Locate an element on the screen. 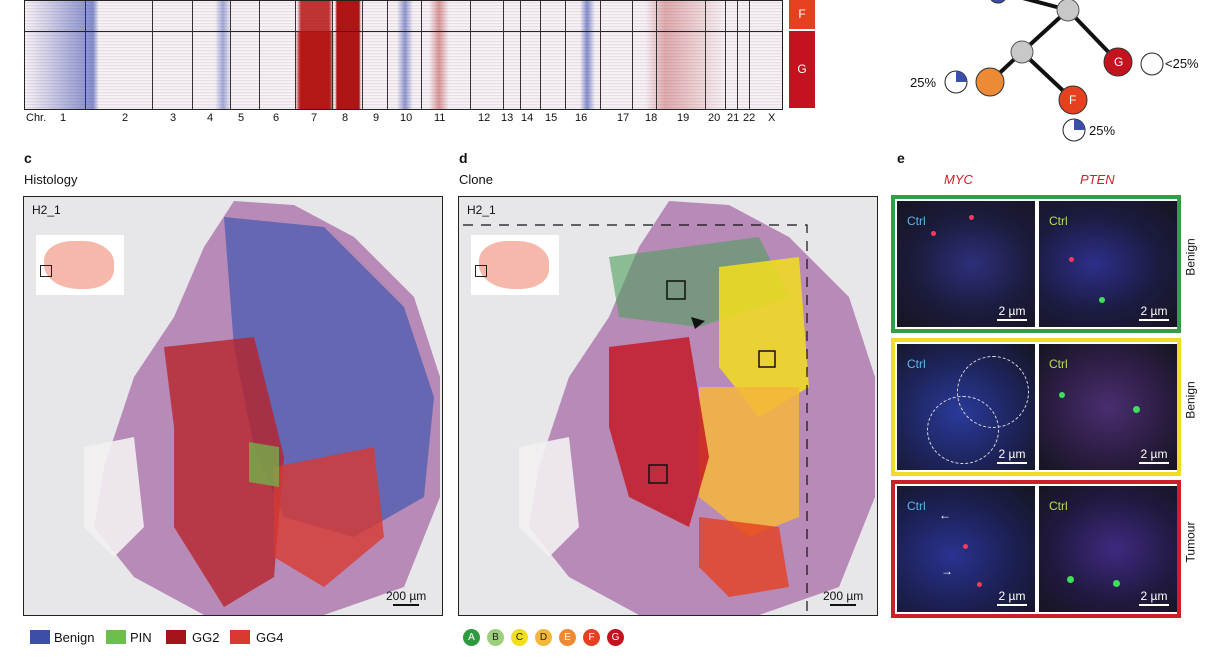 The height and width of the screenshot is (664, 1220). legend-label-benign: Benign is located at coordinates (74, 637).